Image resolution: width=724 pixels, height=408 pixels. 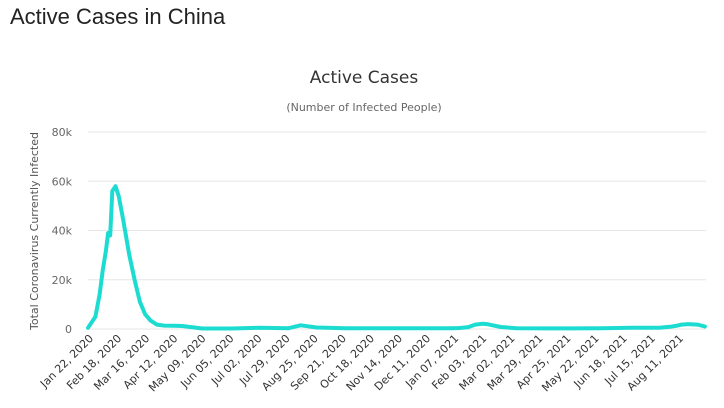 I want to click on chart-subtitle: (Number of Infected People), so click(x=363, y=107).